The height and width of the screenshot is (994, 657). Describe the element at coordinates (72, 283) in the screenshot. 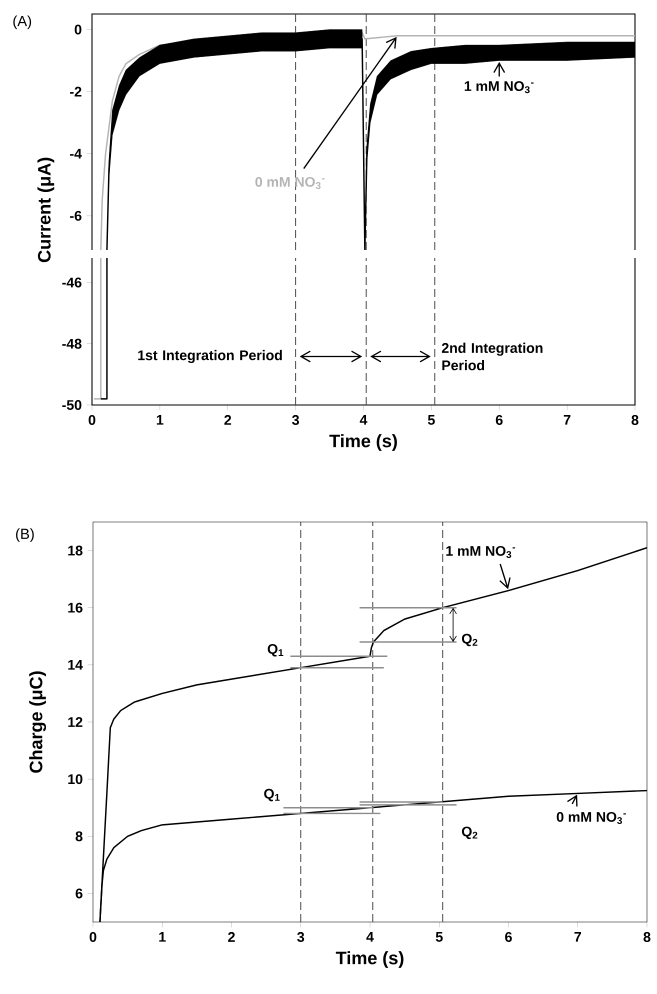

I see `y-tick-label: -46` at that location.